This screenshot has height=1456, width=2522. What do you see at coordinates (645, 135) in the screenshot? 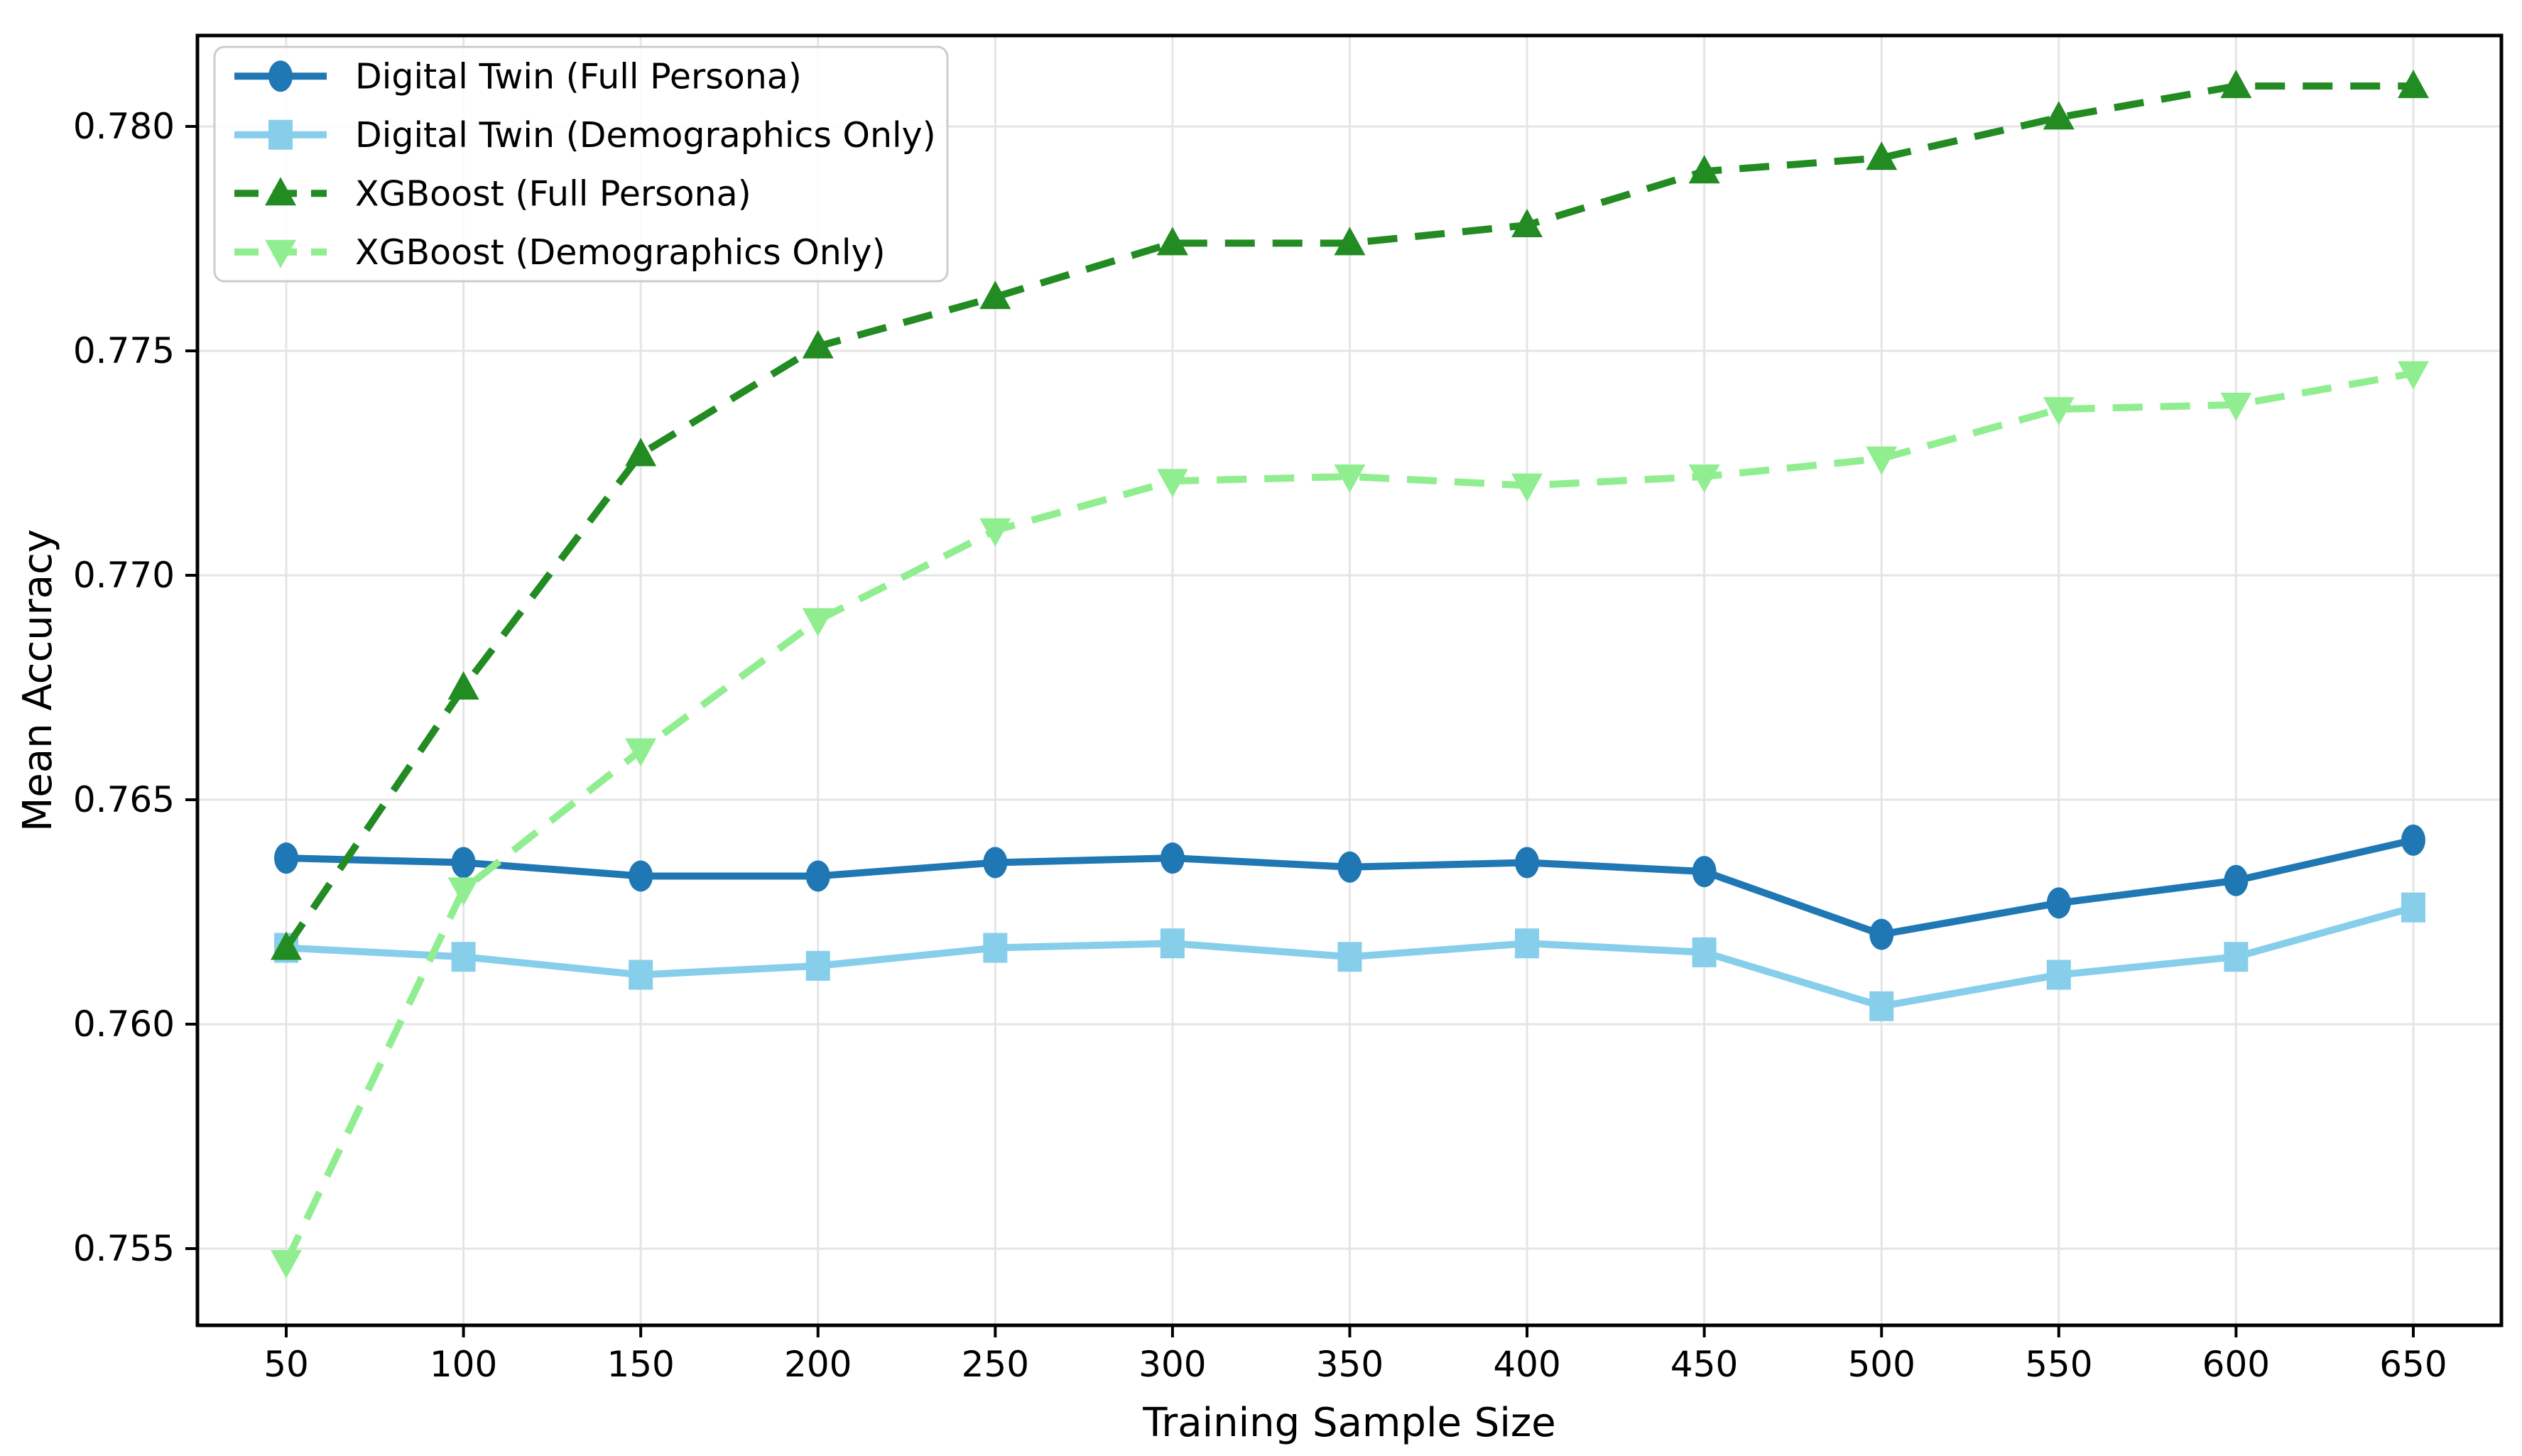
I see `legend-label: Digital Twin (Demographics Only)` at bounding box center [645, 135].